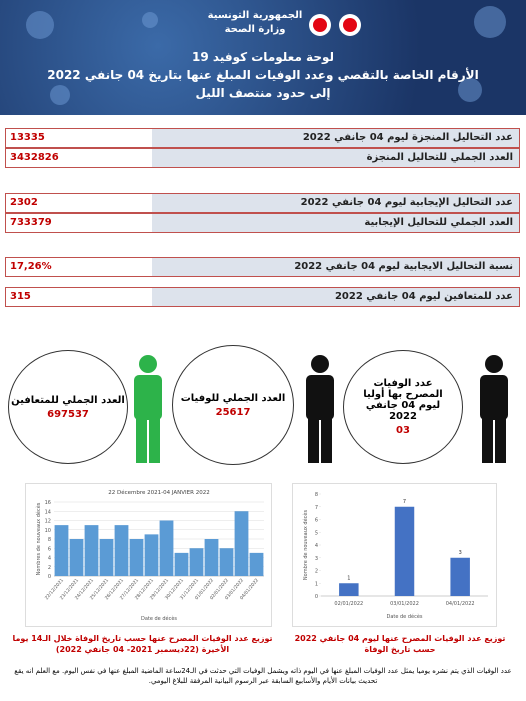 The image size is (526, 701). Describe the element at coordinates (27, 137) in the screenshot. I see `row-value: 13335` at that location.